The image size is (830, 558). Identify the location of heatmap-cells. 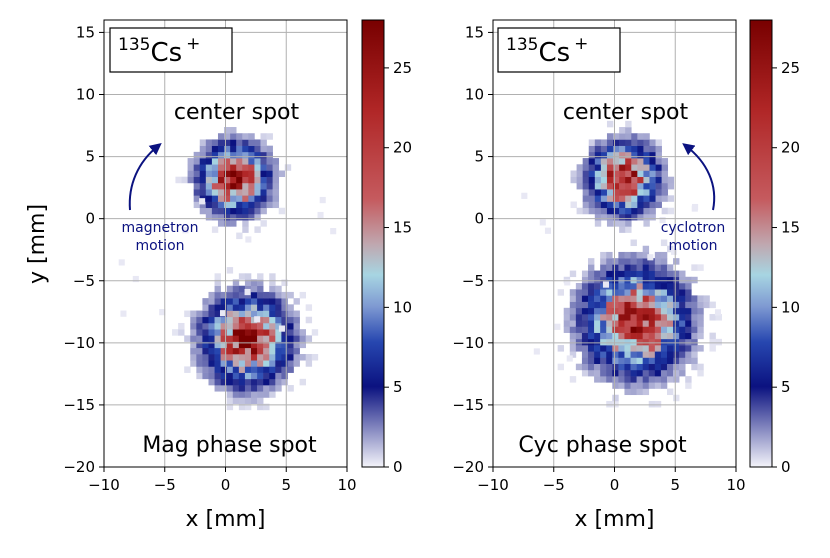
(227, 269).